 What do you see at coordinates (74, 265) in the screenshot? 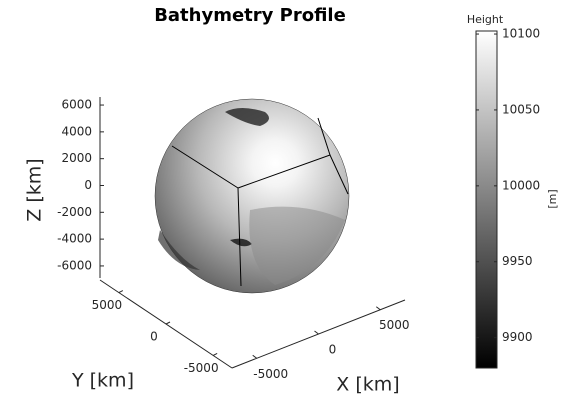
I see `z-tick-label: -6000` at bounding box center [74, 265].